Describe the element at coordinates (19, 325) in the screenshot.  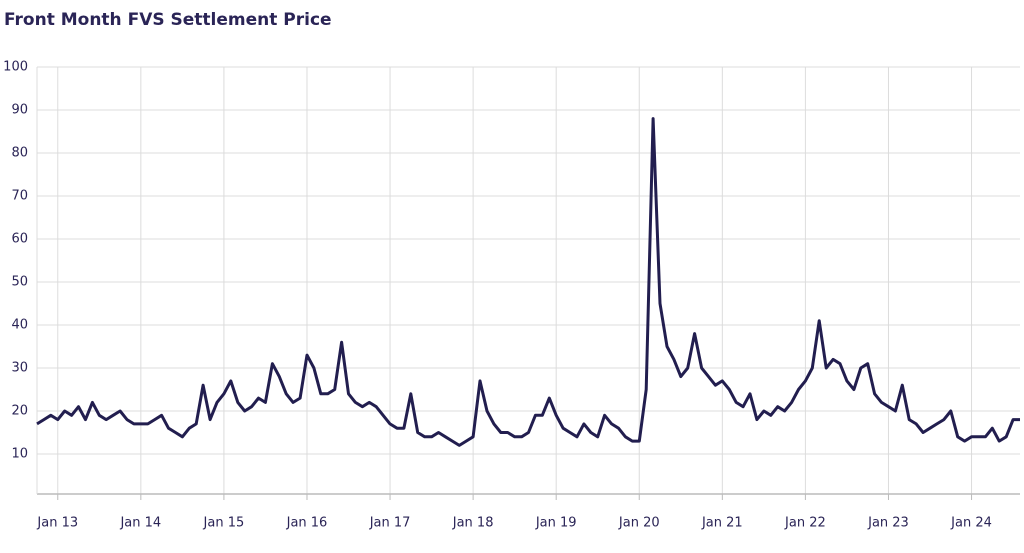
I see `y-tick-label: 40` at that location.